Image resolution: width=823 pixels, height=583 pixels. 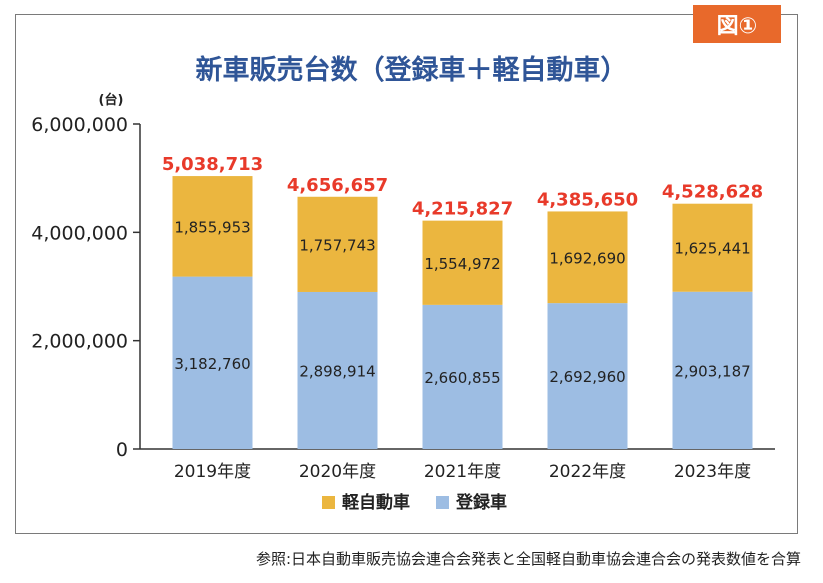 I want to click on bar-label-kei: 1,855,953, so click(x=212, y=227).